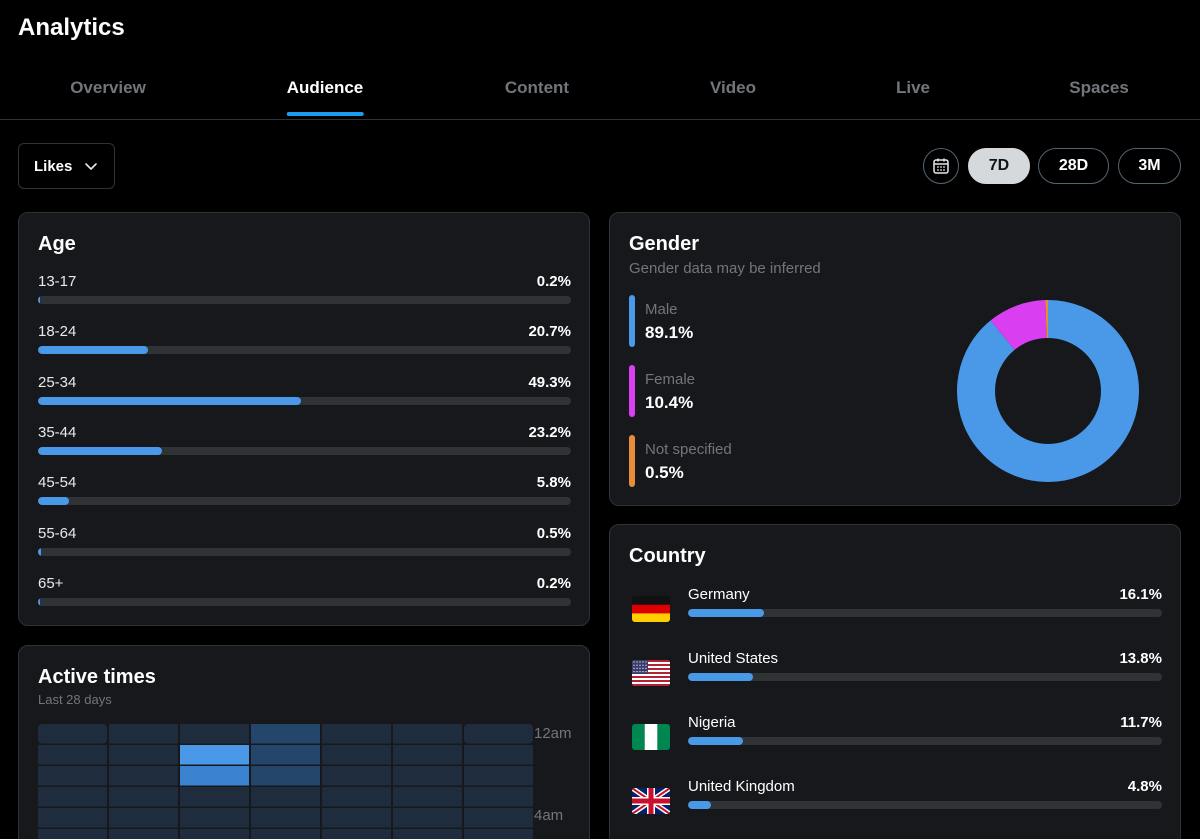 This screenshot has width=1200, height=839. I want to click on gender-donut-chart, so click(1048, 391).